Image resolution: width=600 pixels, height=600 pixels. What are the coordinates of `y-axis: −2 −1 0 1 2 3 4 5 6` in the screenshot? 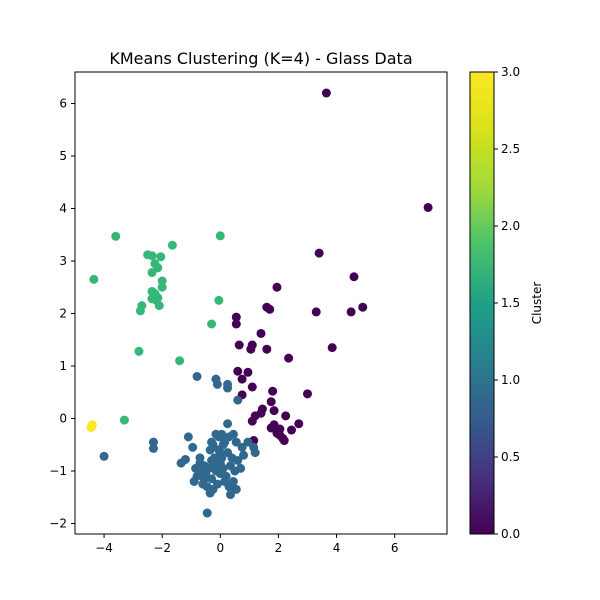 It's located at (62, 314).